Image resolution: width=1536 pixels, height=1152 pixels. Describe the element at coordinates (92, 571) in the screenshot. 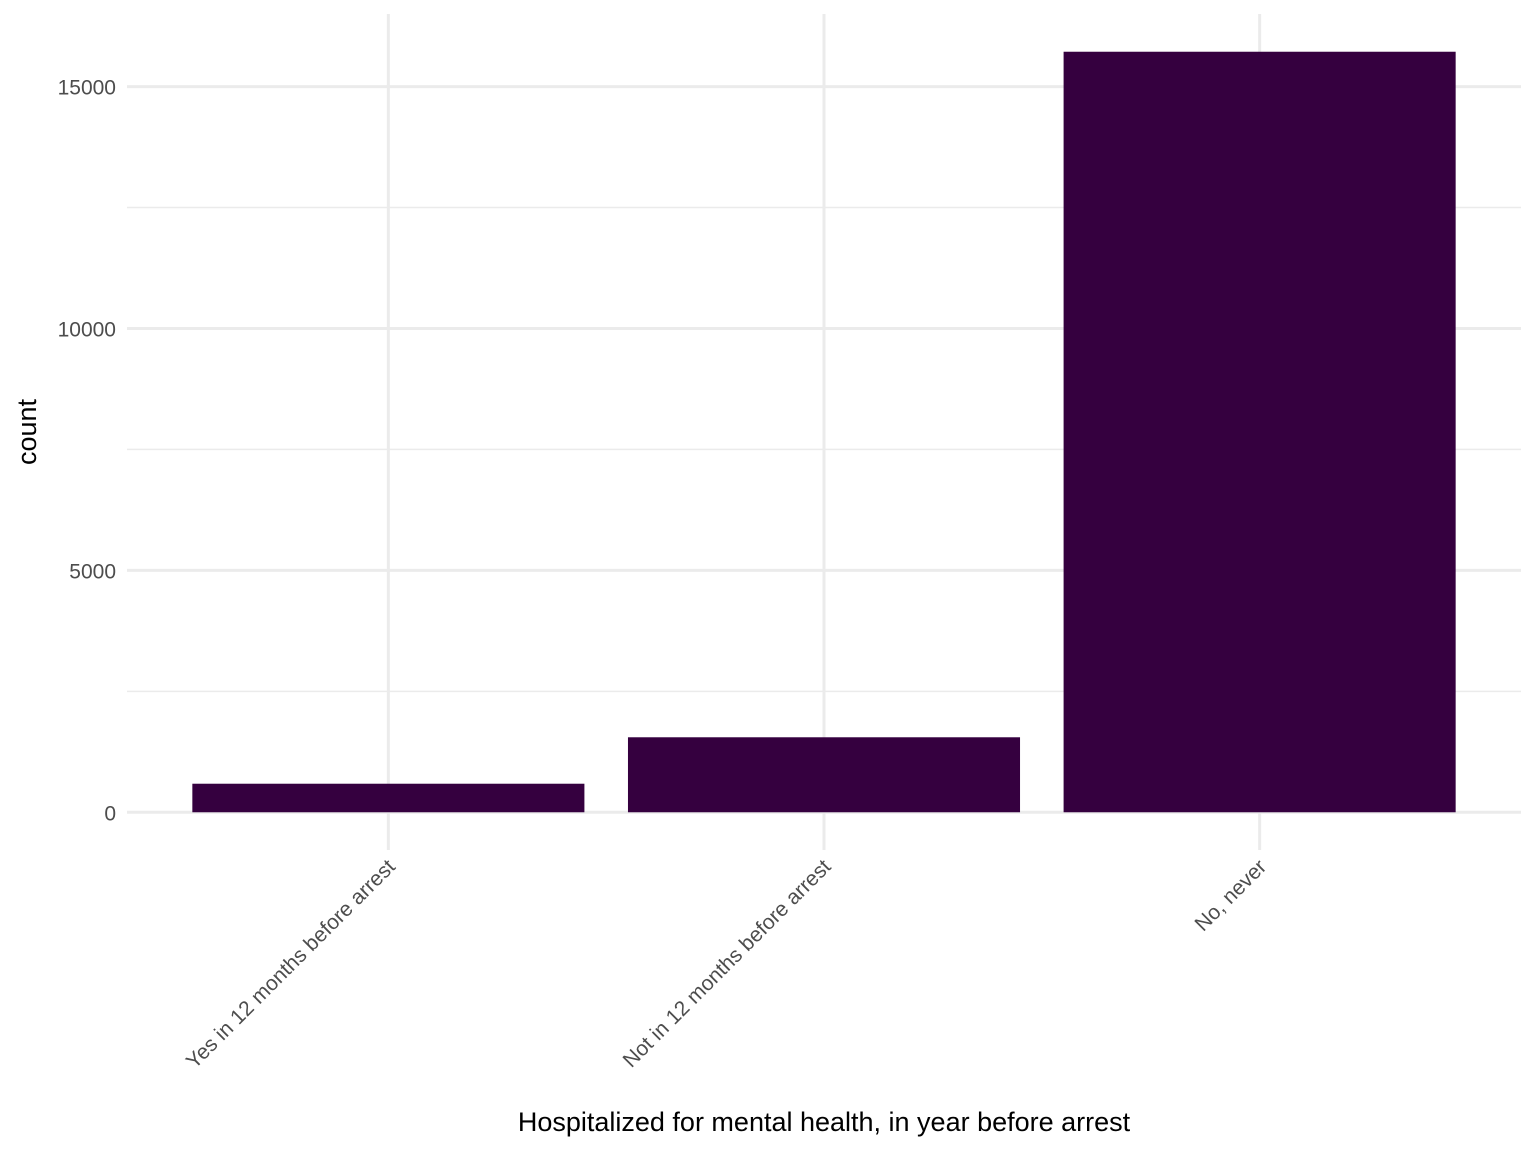

I see `y-tick-label: 5000` at that location.